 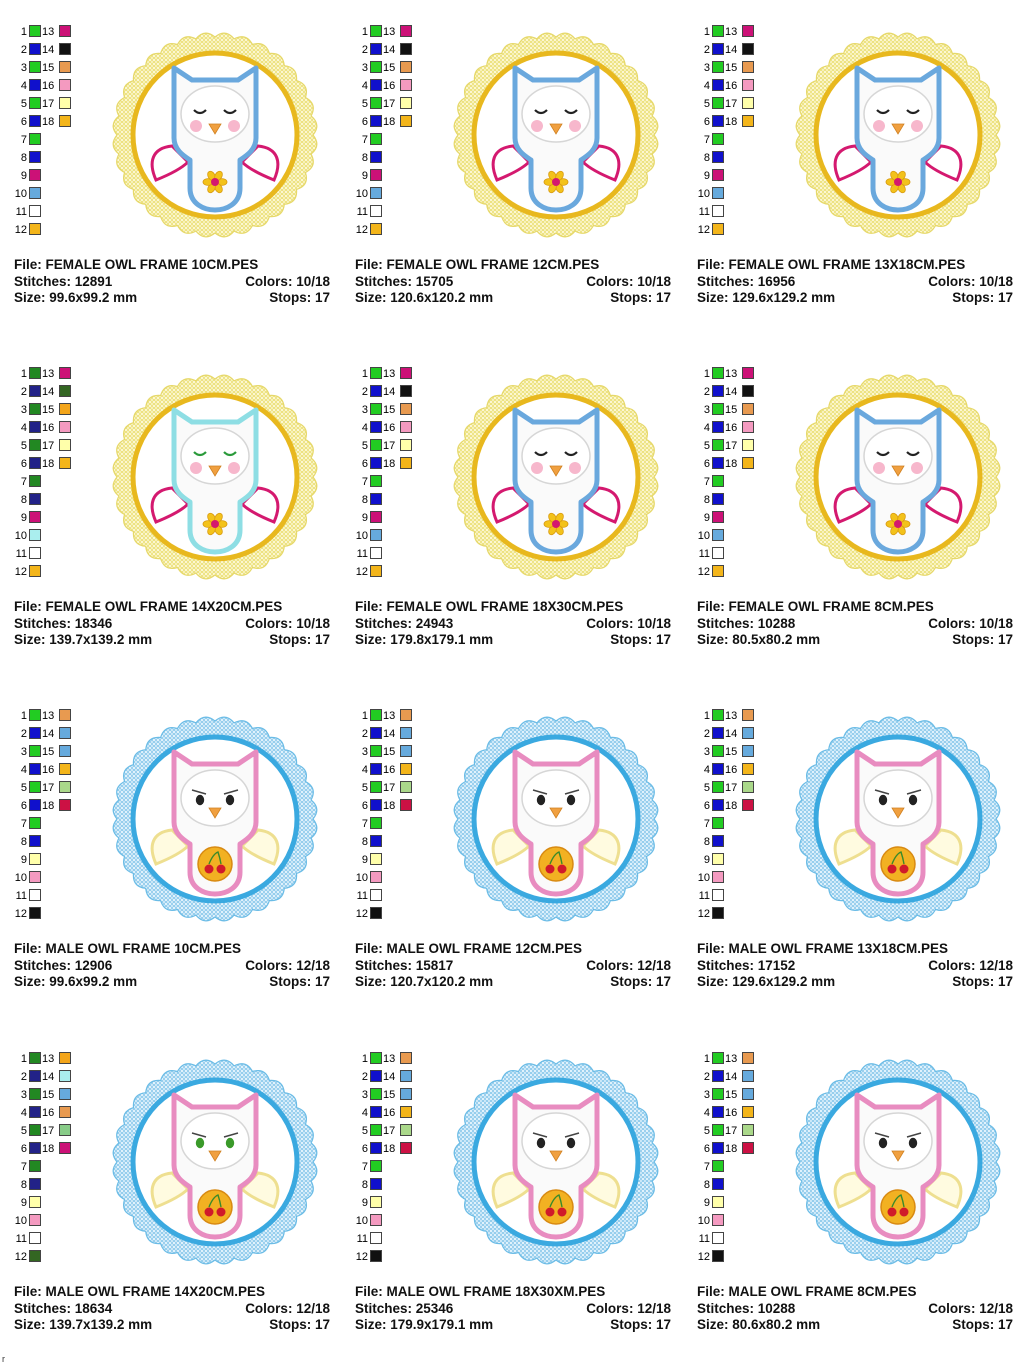 What do you see at coordinates (776, 639) in the screenshot?
I see `size-value: 80.5x80.2 mm` at bounding box center [776, 639].